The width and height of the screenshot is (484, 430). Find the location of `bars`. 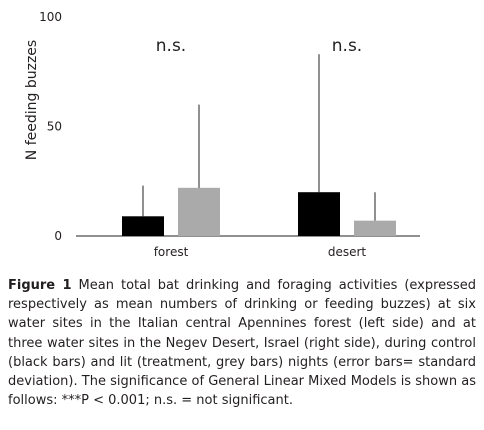

bars is located at coordinates (259, 211).